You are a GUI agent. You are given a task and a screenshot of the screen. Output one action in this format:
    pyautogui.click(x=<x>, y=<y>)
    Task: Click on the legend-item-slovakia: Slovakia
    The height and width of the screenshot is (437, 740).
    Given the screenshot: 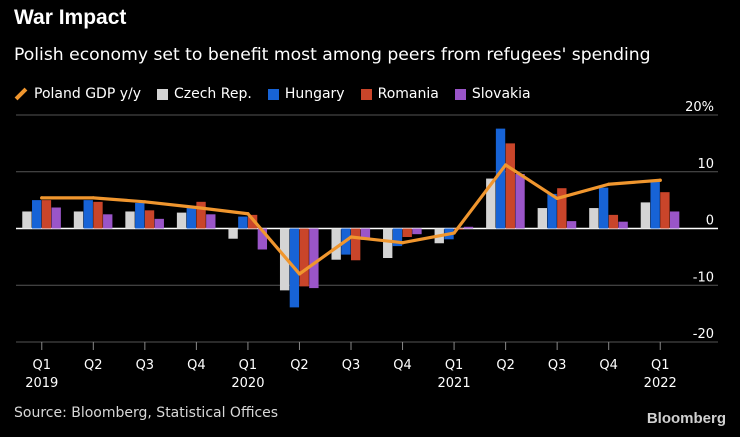 What is the action you would take?
    pyautogui.click(x=492, y=94)
    